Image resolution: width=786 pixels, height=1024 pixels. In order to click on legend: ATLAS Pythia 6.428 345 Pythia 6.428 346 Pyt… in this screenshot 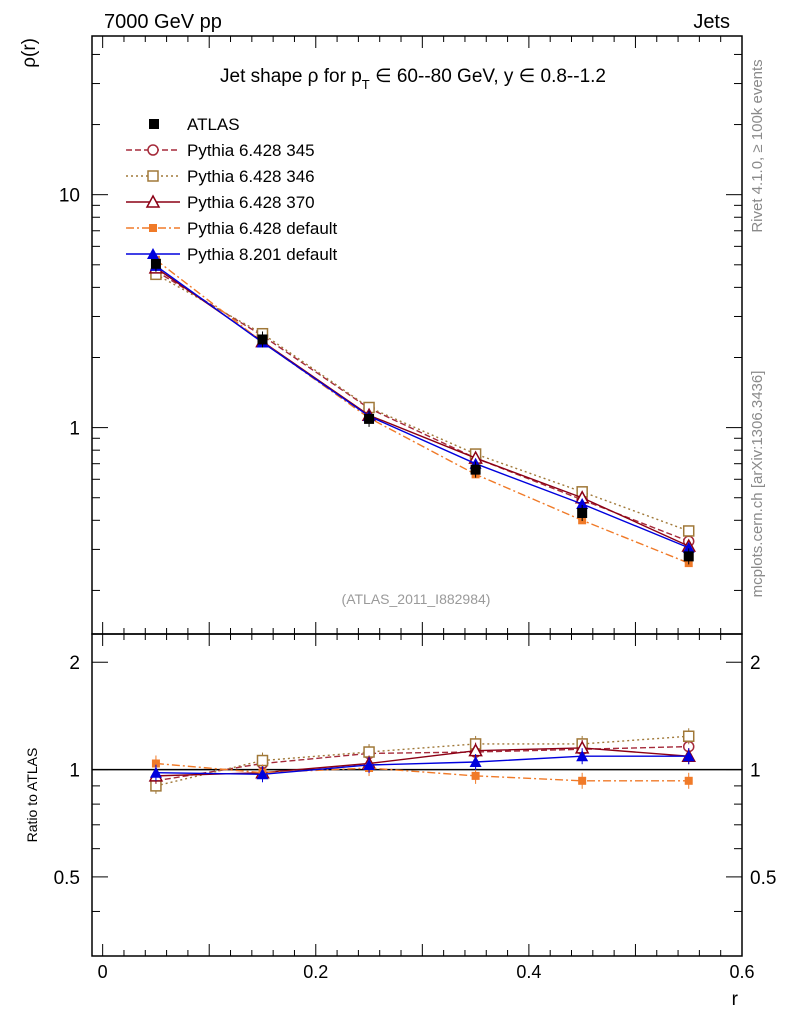, I will do `click(232, 189)`.